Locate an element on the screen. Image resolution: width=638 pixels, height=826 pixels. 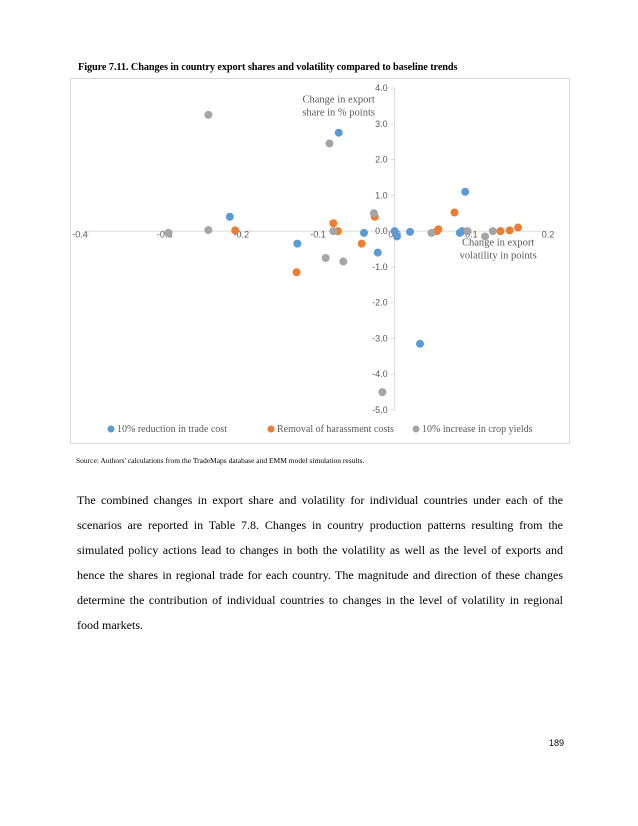
x-tick-label: 0.2 is located at coordinates (548, 234).